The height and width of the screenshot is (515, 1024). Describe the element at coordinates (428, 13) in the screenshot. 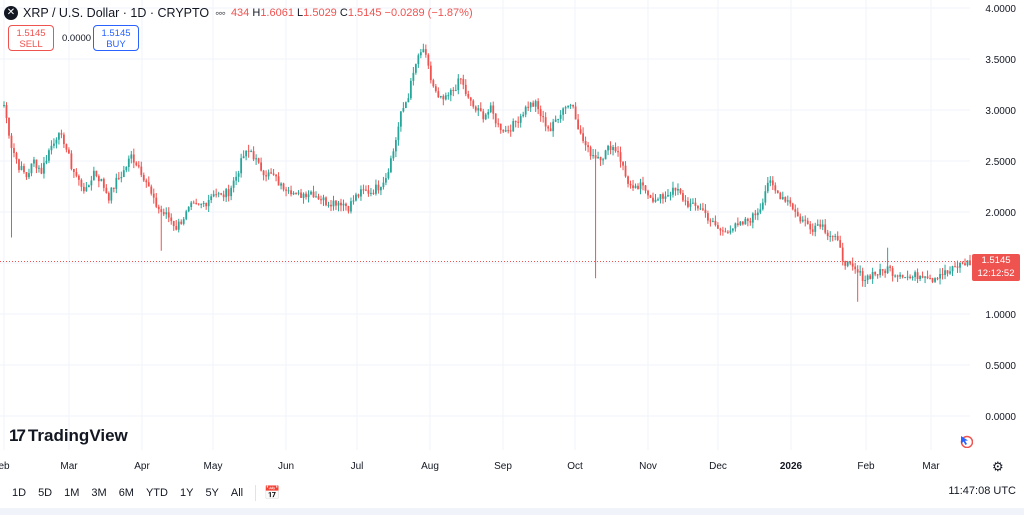

I see `change-value: −0.0289 (−1.87%)` at that location.